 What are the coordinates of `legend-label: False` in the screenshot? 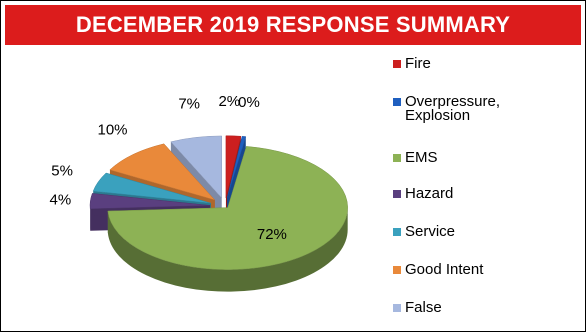 It's located at (423, 307).